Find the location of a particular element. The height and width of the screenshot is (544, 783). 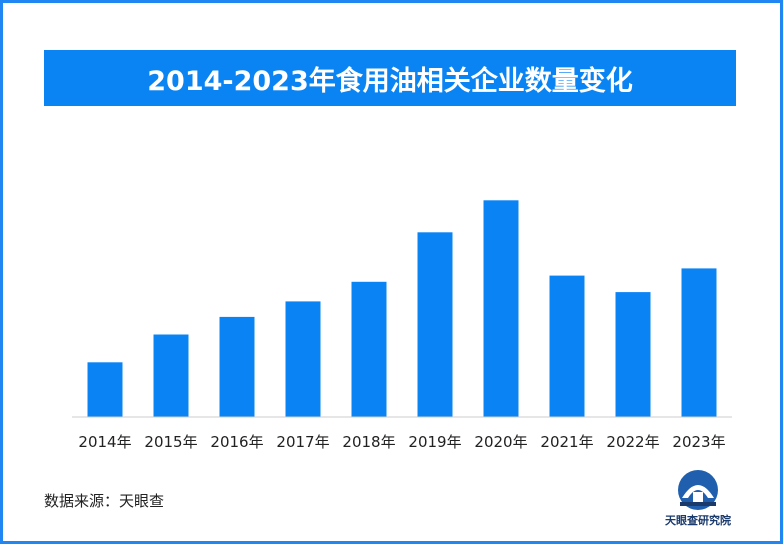

x-tick-label: 2022年 is located at coordinates (632, 442).